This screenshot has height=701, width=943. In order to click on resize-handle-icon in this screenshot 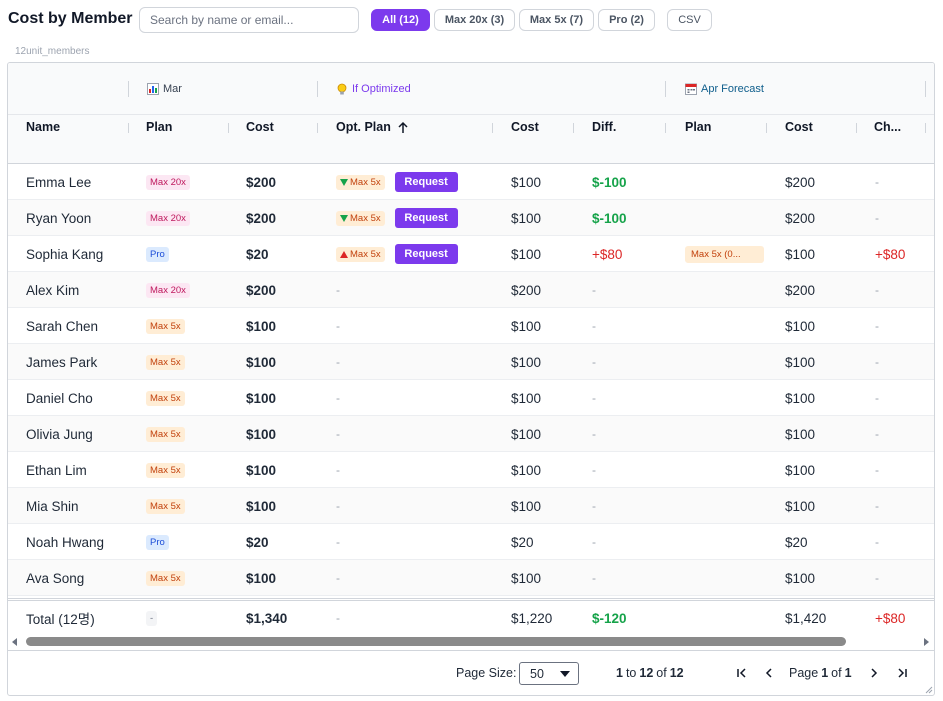, I will do `click(929, 690)`.